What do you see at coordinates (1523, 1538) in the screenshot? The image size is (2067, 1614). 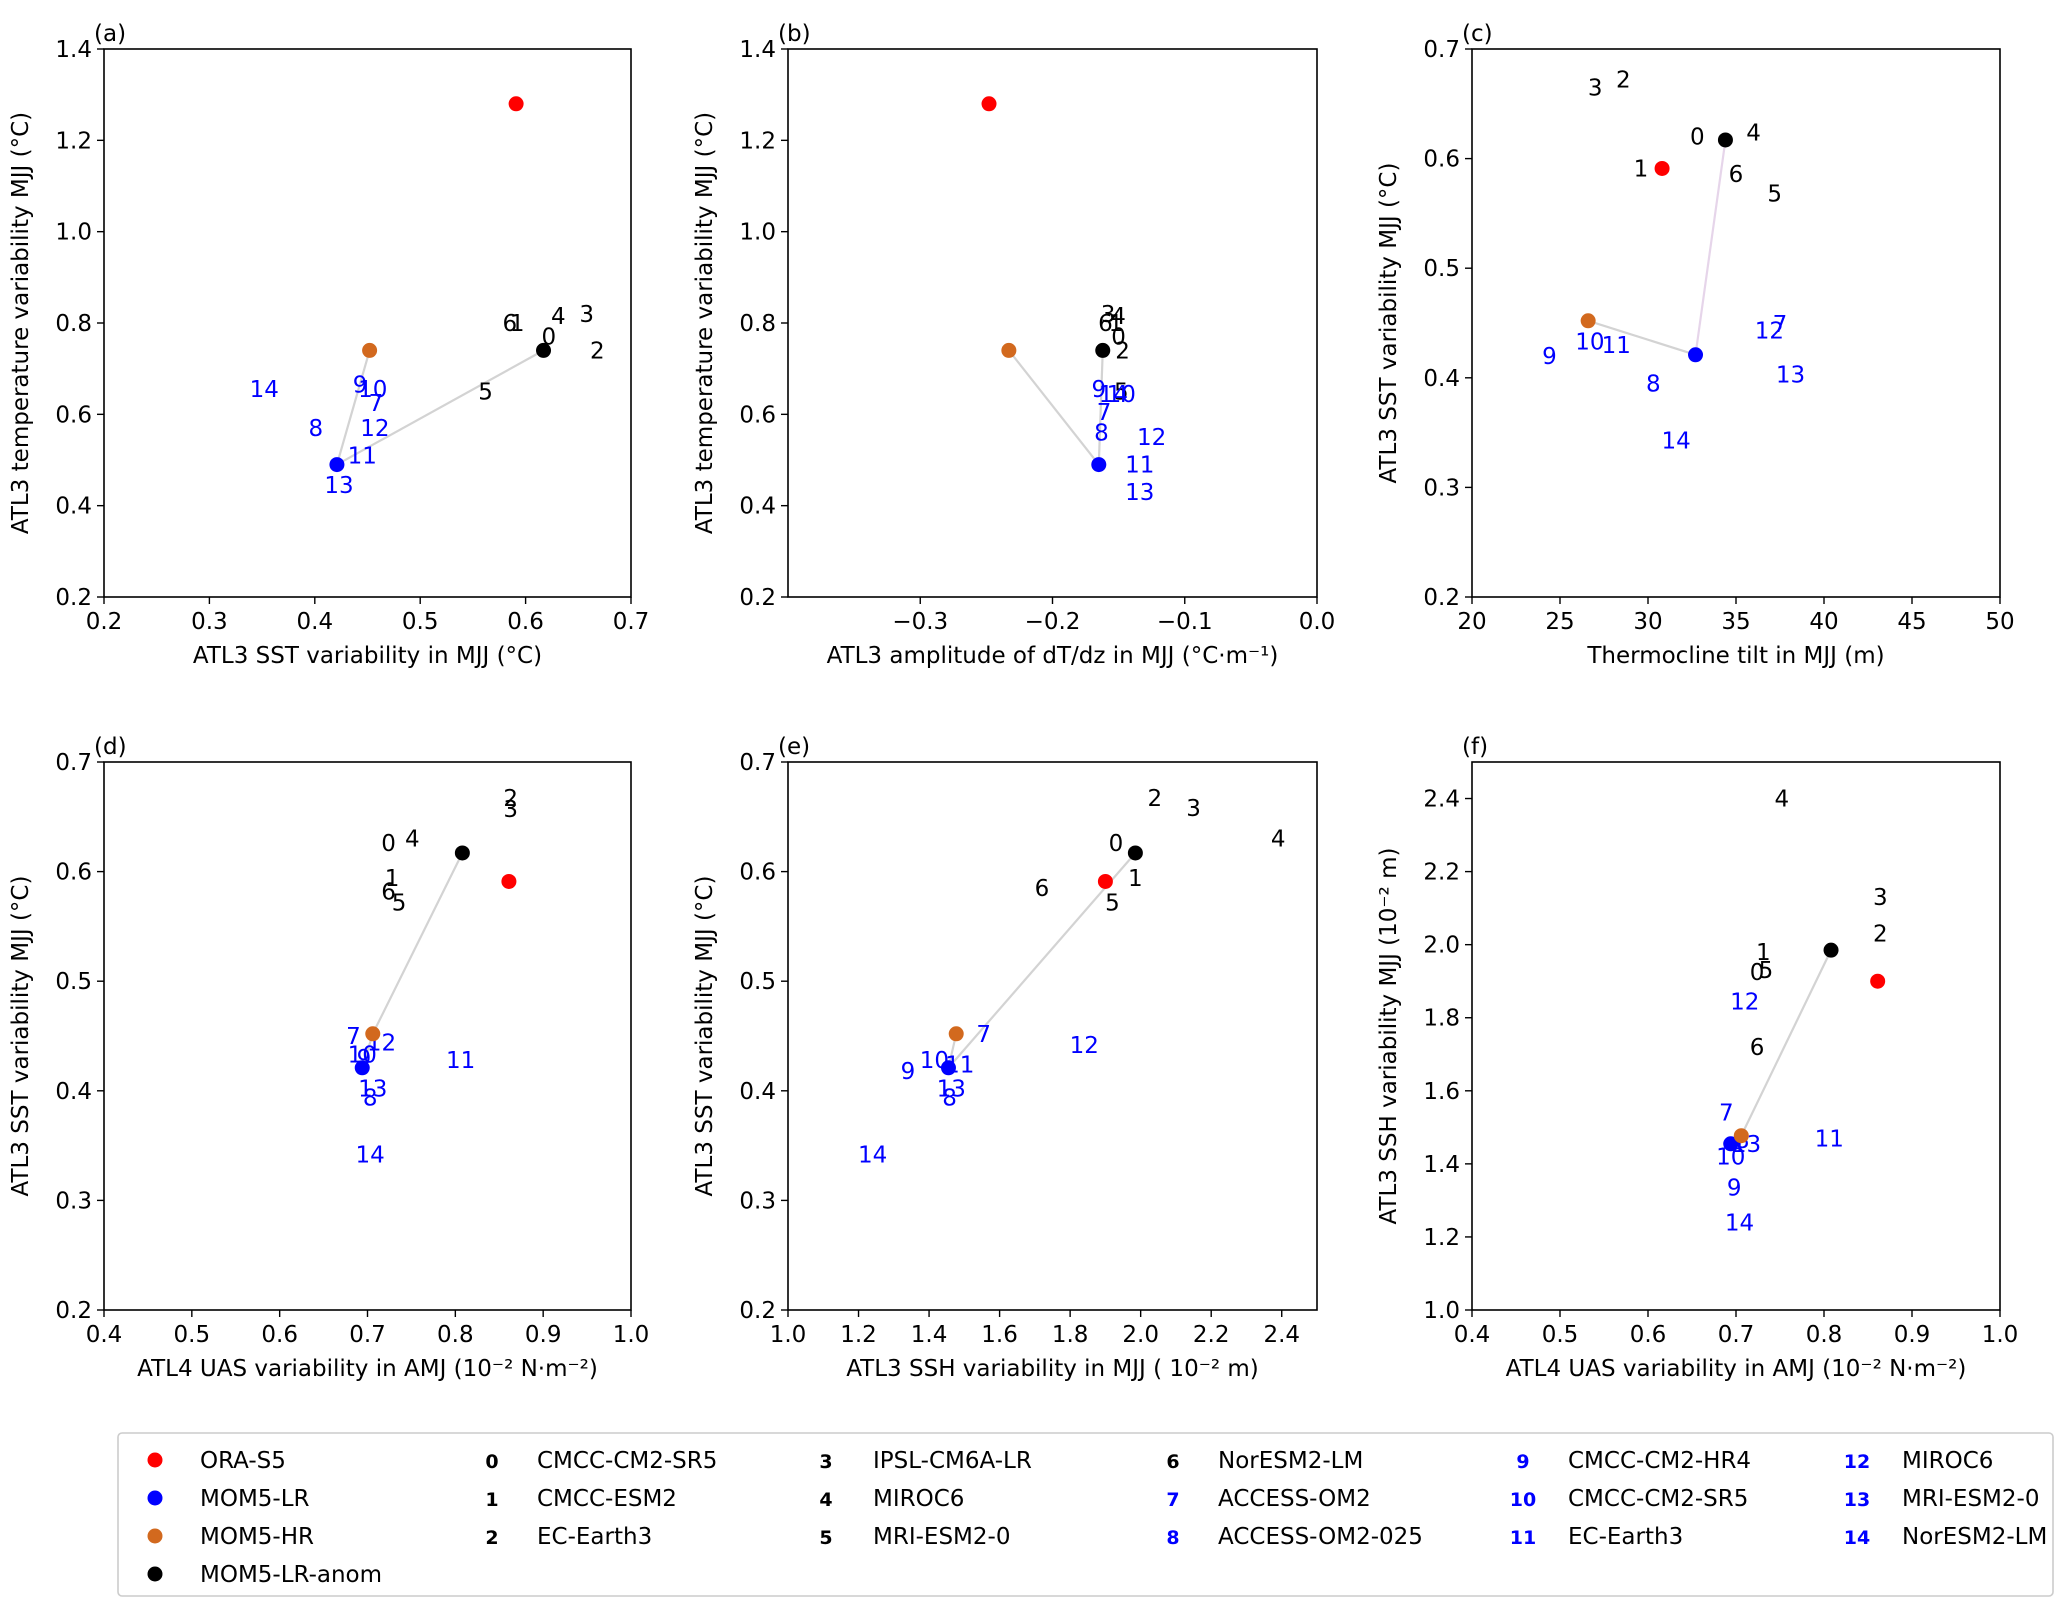 I see `legend-number-11: 11` at bounding box center [1523, 1538].